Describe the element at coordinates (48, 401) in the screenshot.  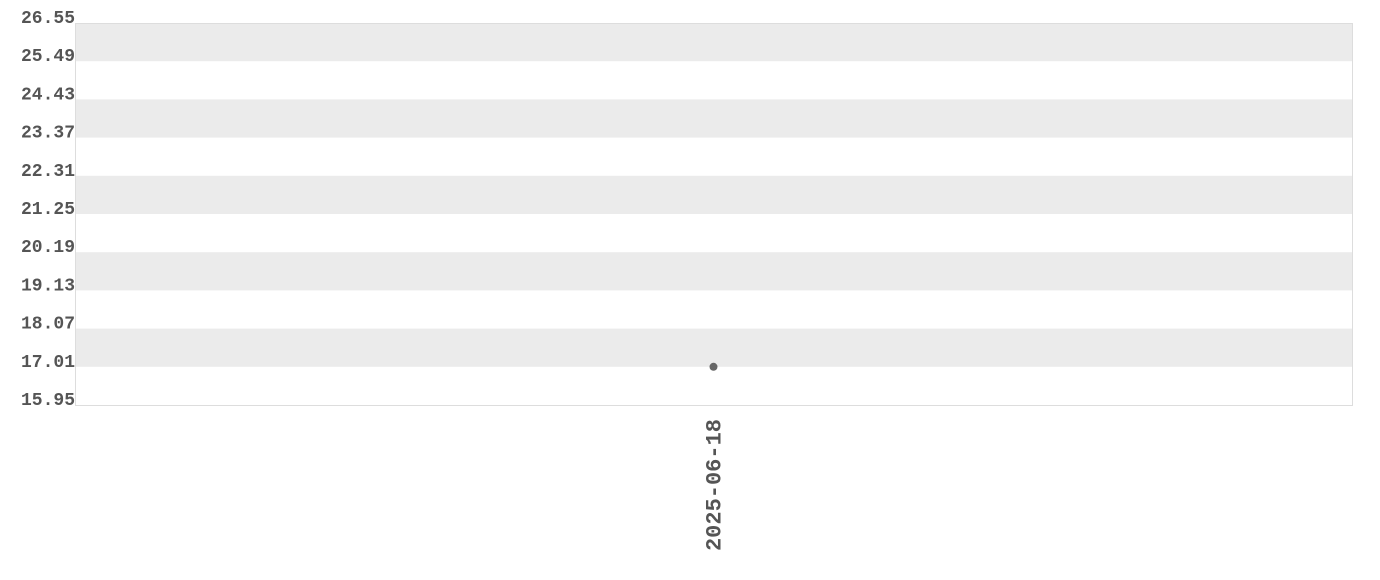
I see `y-tick-label: 15.95` at that location.